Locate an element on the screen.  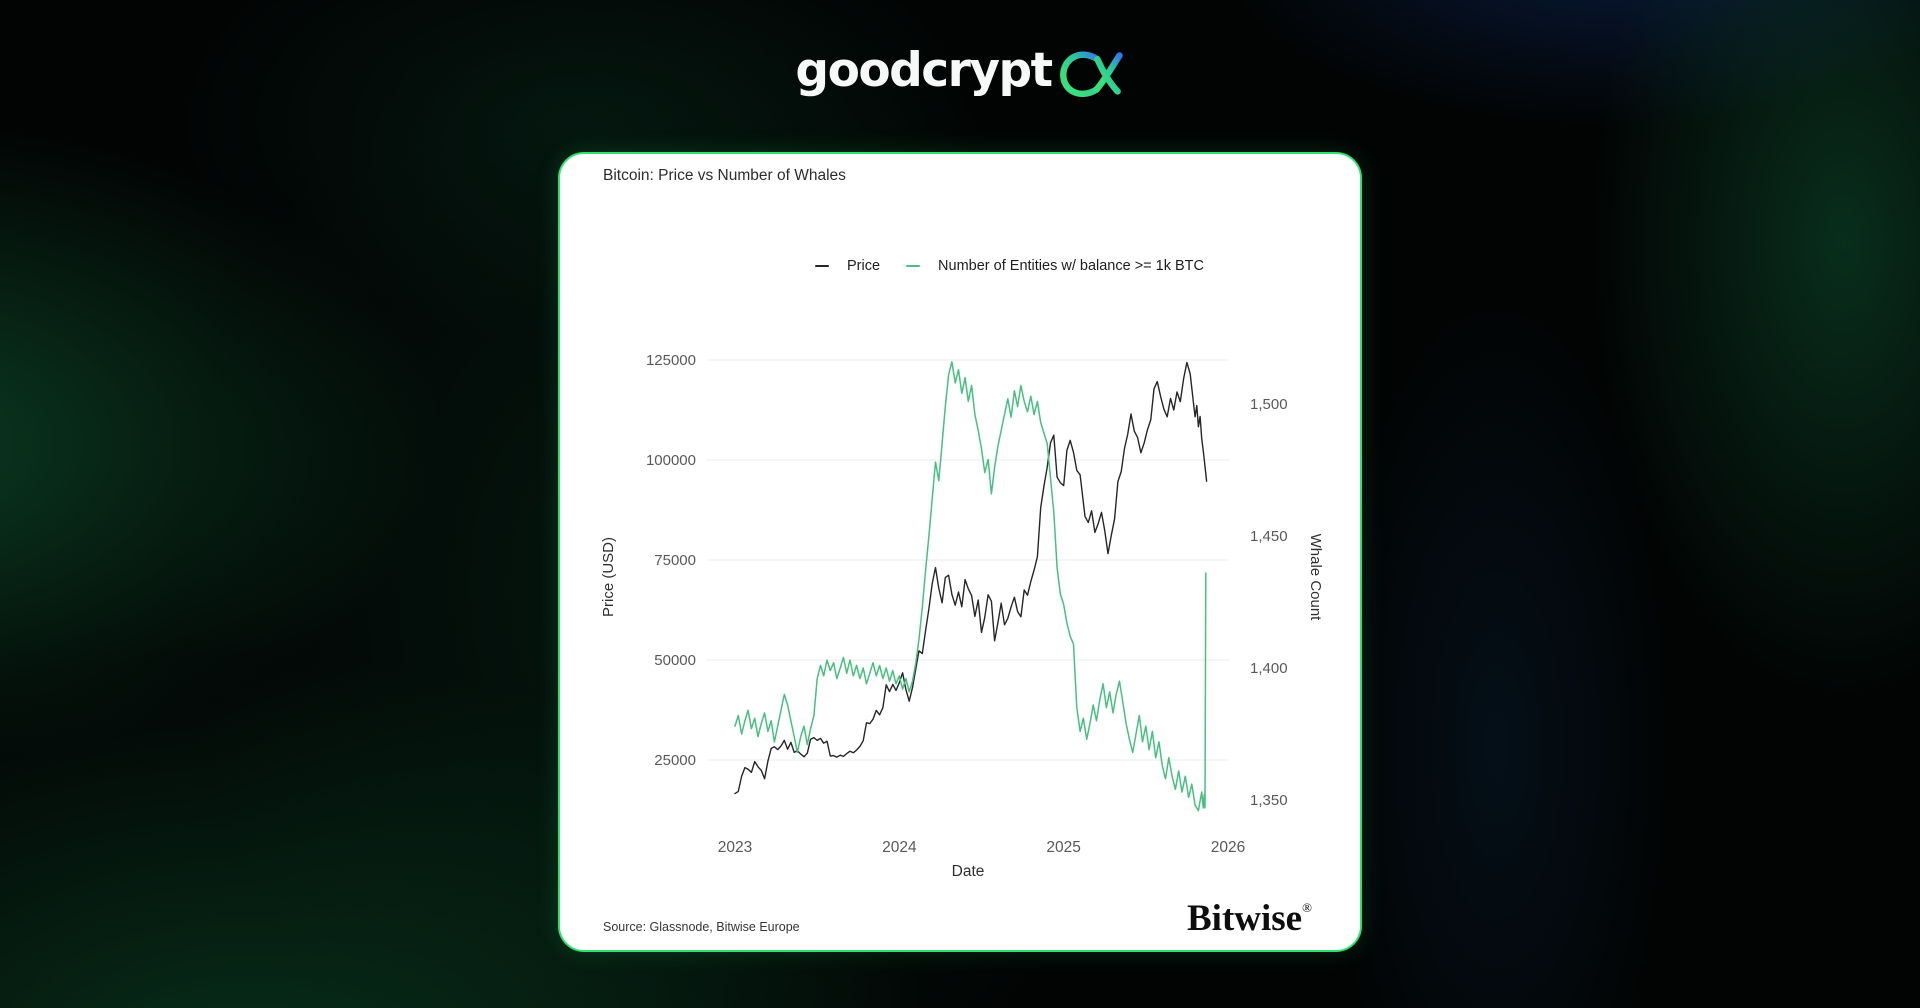
left-tick-label: 50000 is located at coordinates (675, 660).